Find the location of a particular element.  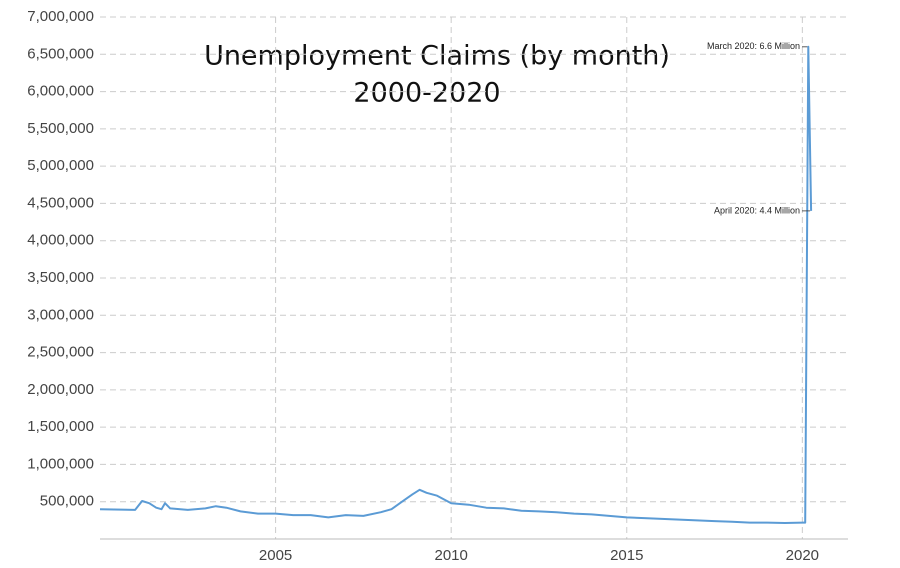

y-tick-label: 6,500,000 is located at coordinates (60, 53).